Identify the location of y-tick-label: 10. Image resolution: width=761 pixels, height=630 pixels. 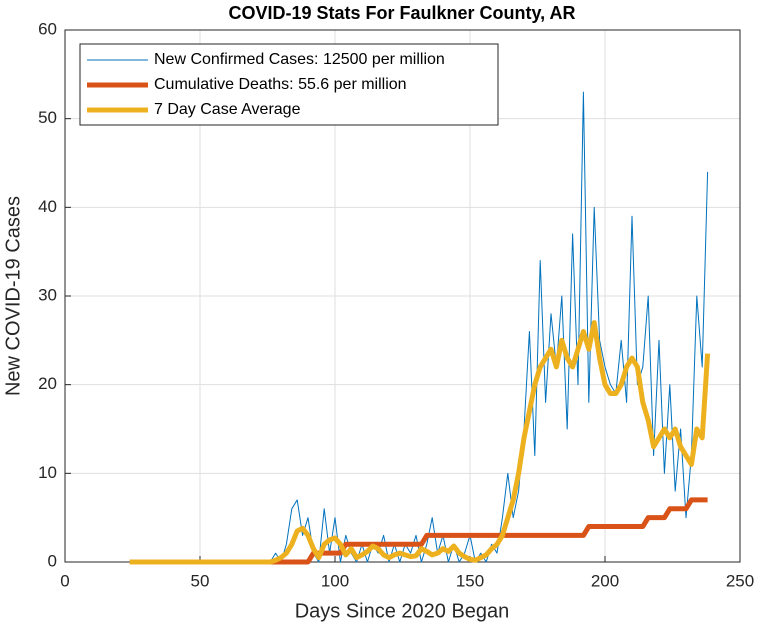
(47, 472).